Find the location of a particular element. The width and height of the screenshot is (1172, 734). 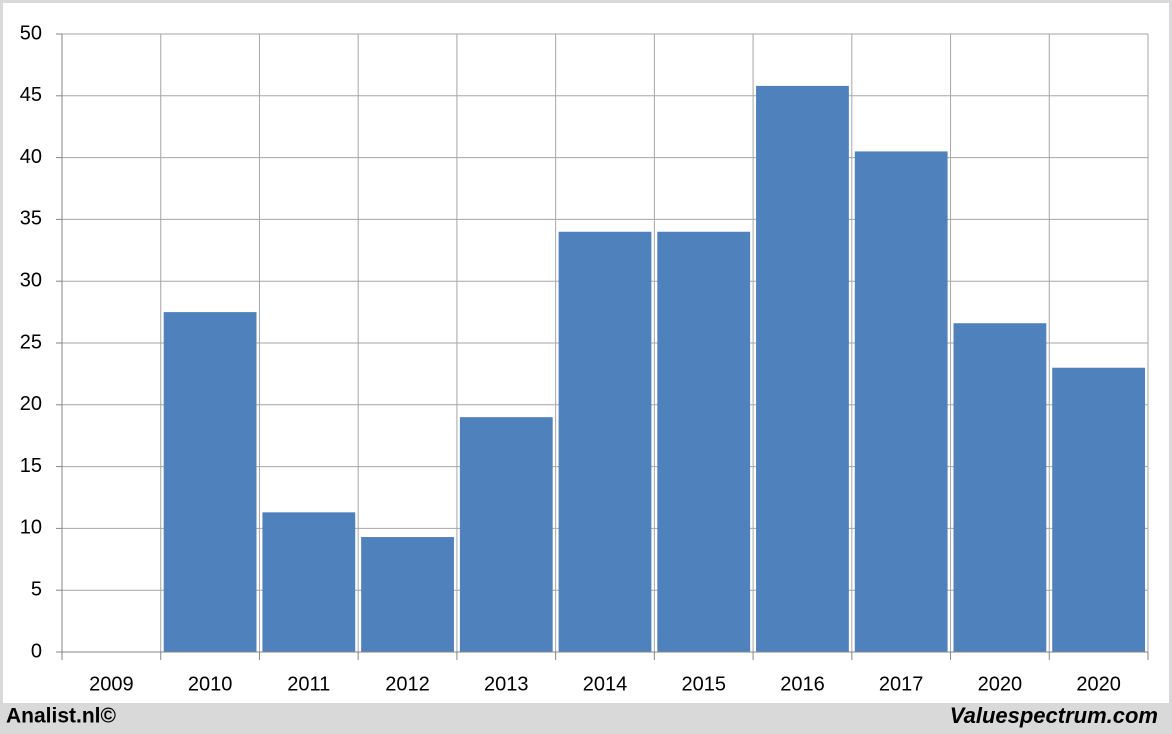

x-tick-label: 2013 is located at coordinates (506, 684).